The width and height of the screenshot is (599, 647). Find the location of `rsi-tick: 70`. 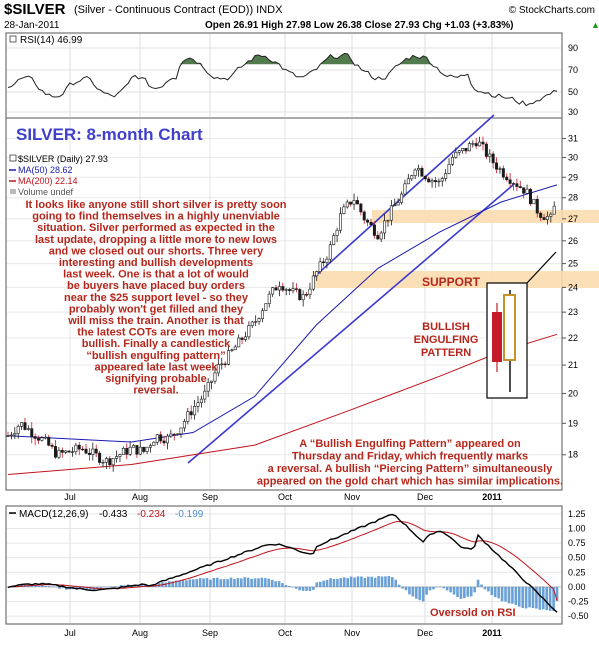

rsi-tick: 70 is located at coordinates (573, 70).